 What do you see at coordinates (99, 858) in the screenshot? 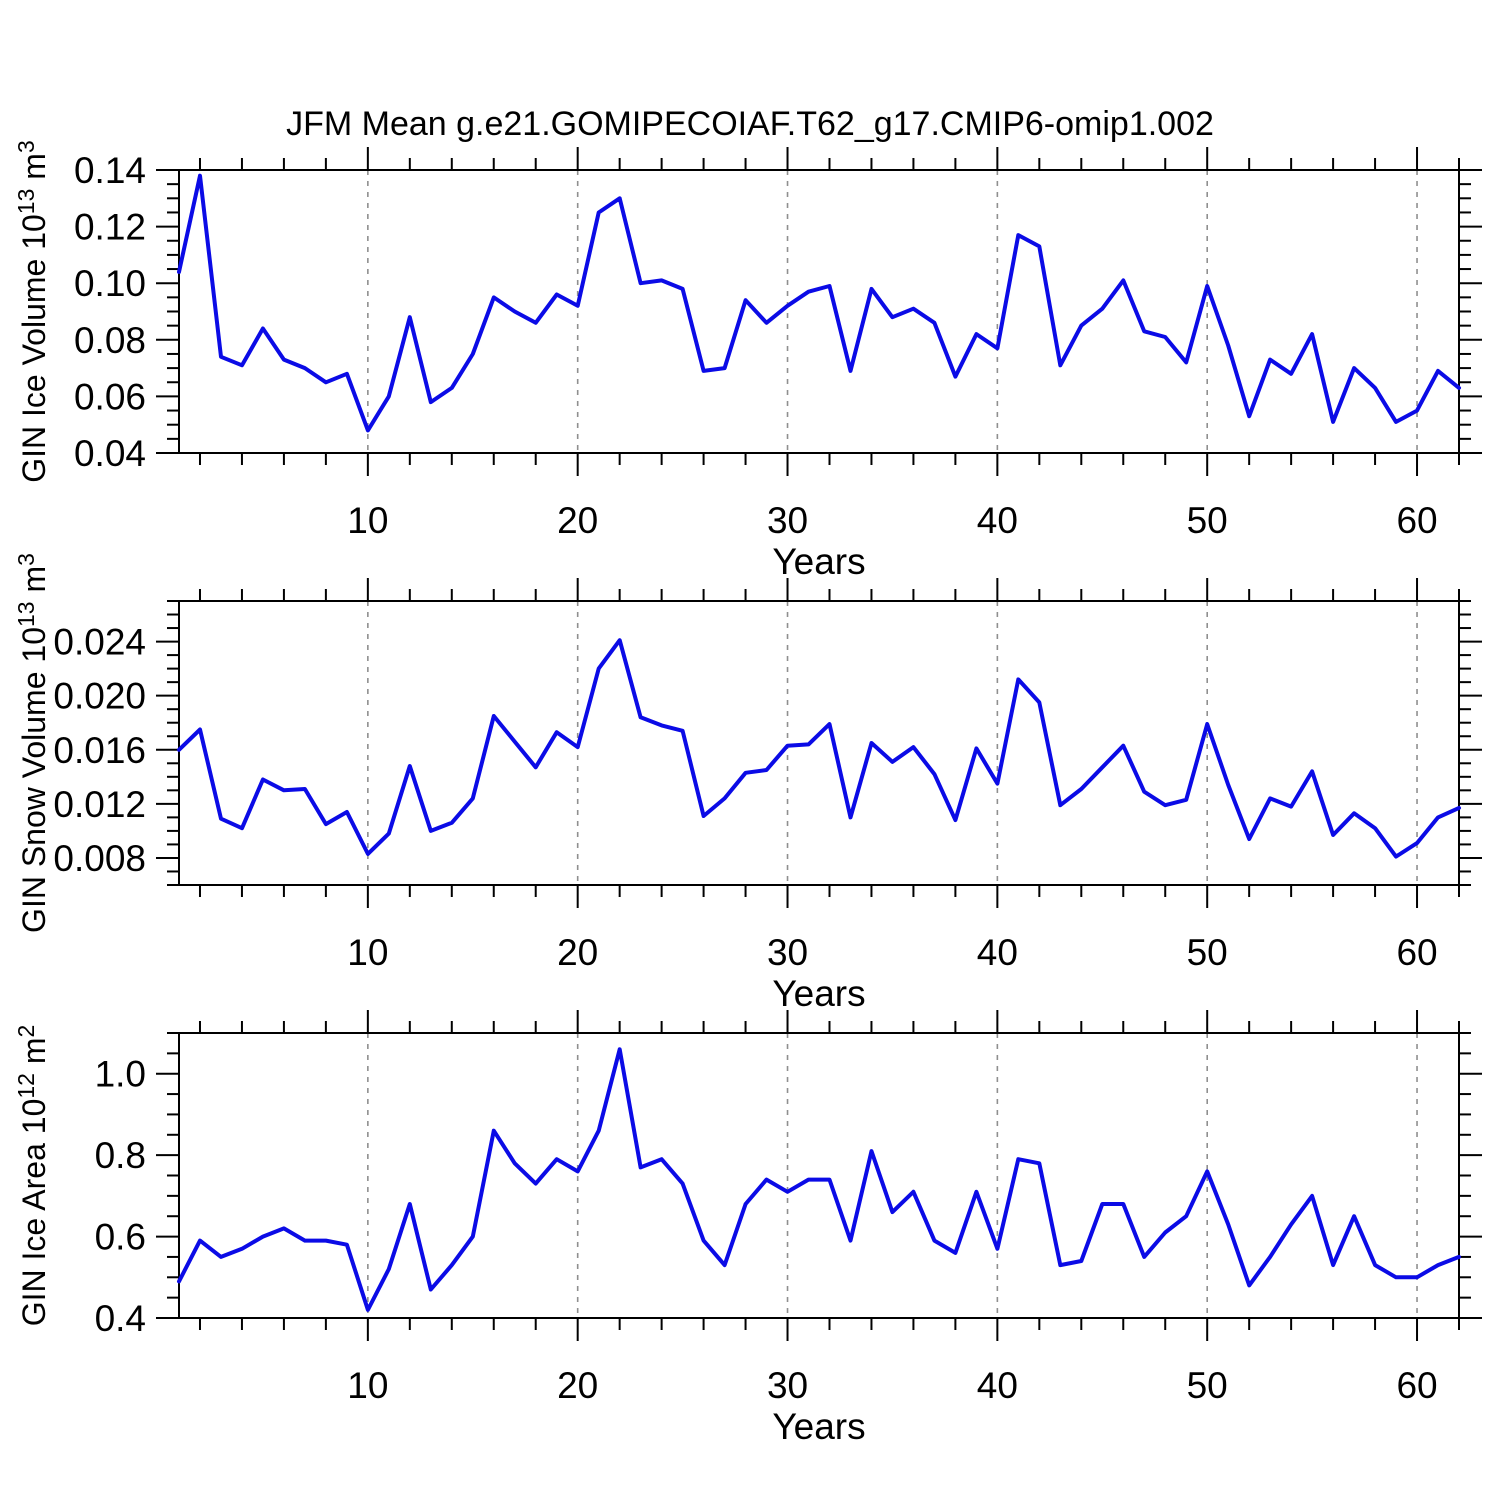
I see `y-tick-label-0.008: 0.008` at bounding box center [99, 858].